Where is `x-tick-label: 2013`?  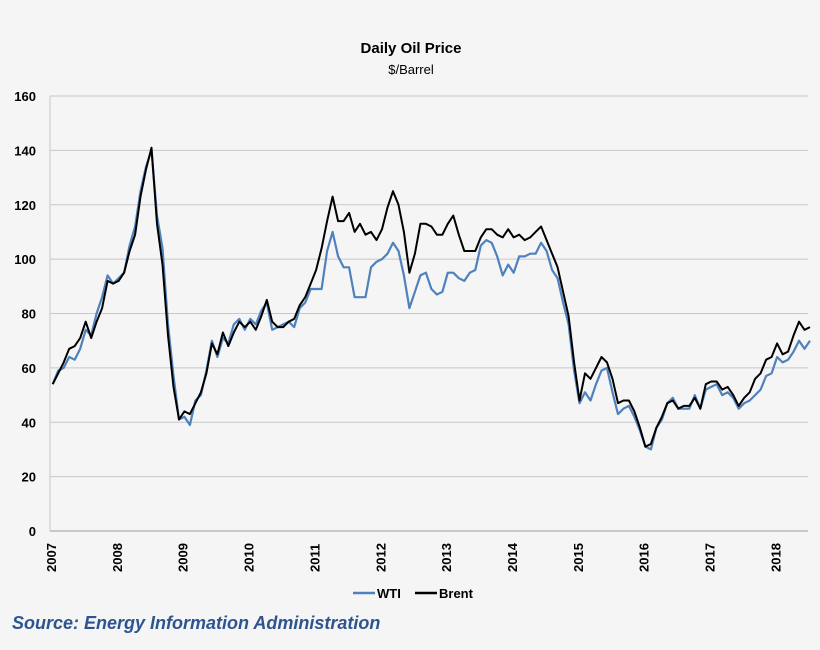 x-tick-label: 2013 is located at coordinates (446, 557).